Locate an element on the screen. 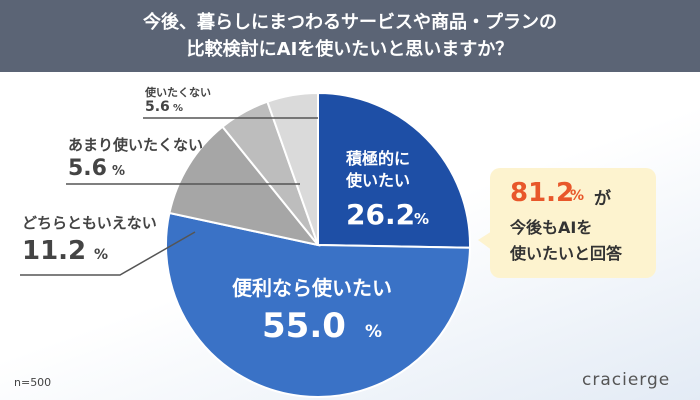  value-label: 11.2 is located at coordinates (54, 251).